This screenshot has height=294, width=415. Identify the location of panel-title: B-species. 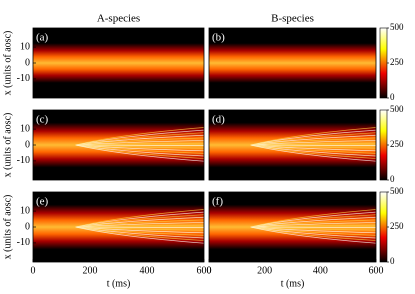
(292, 19).